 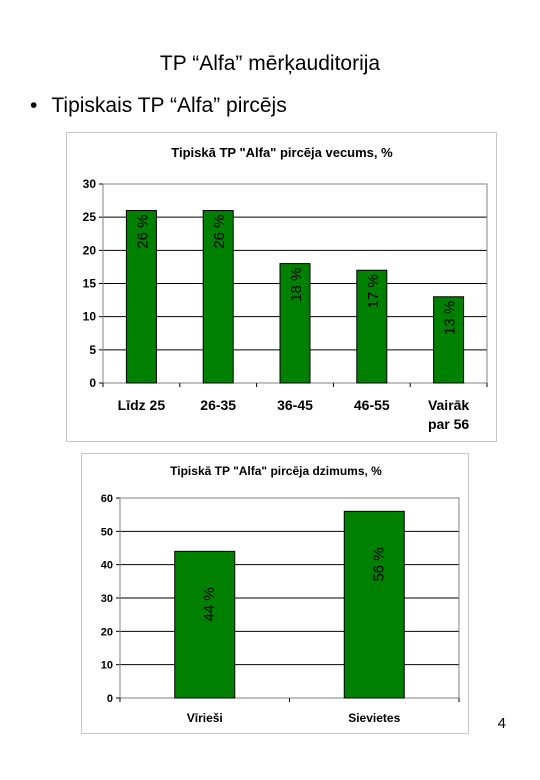 I want to click on gender-chart-title: Tipiskā TP "Alfa" pircēja dzimums, %, so click(x=276, y=471).